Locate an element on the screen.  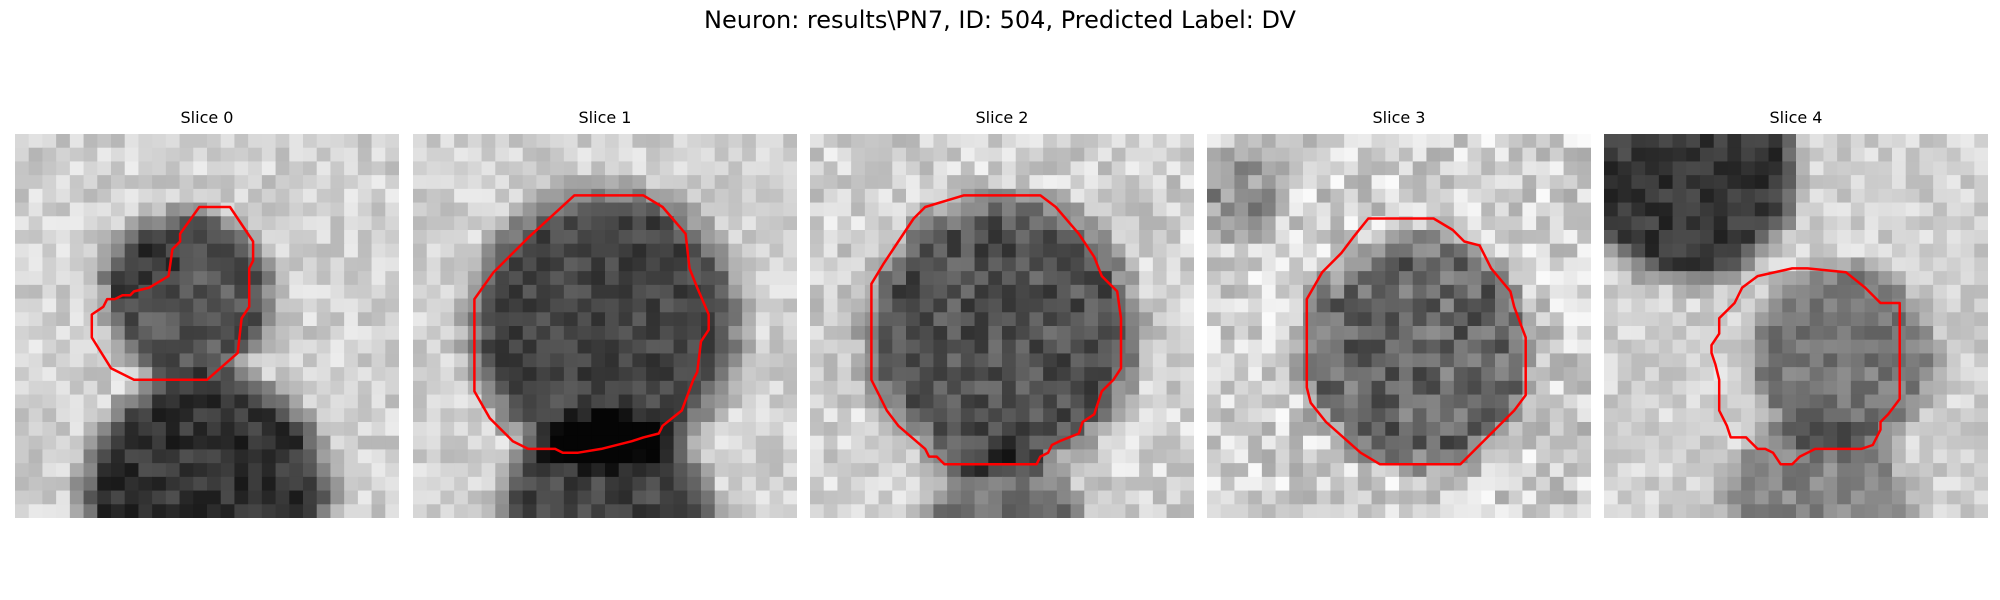
slice-panel-3: Slice 3 is located at coordinates (1399, 314).